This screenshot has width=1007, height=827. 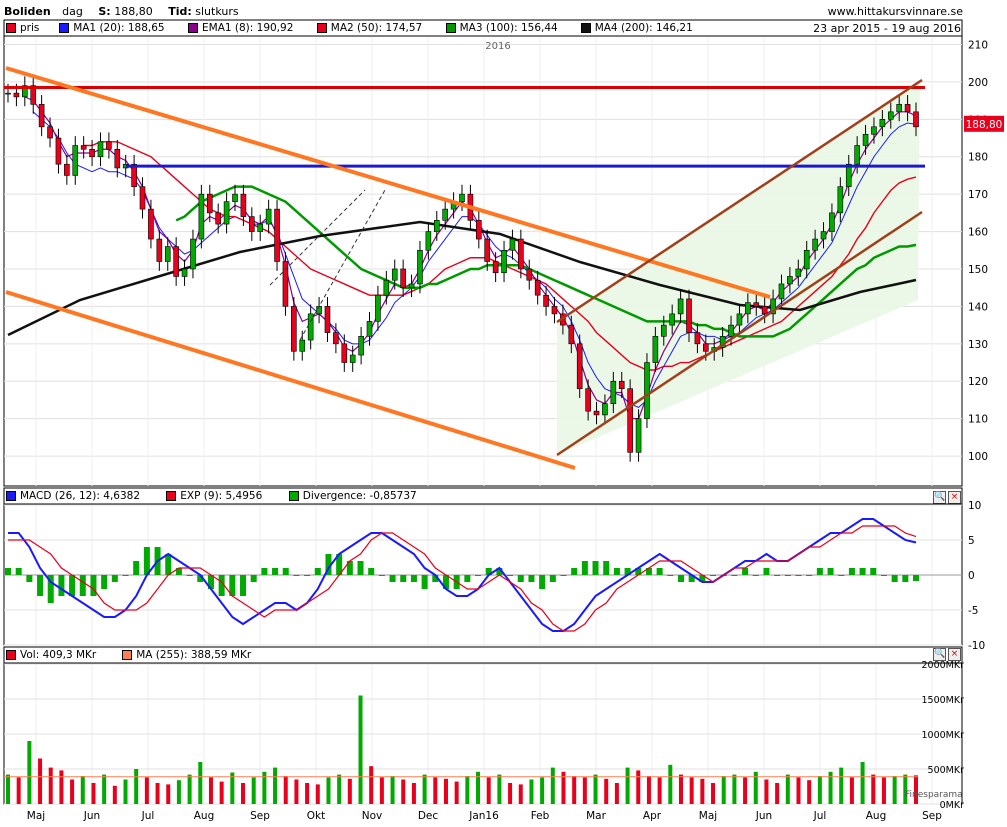 I want to click on price-ytick-label: 110, so click(x=978, y=420).